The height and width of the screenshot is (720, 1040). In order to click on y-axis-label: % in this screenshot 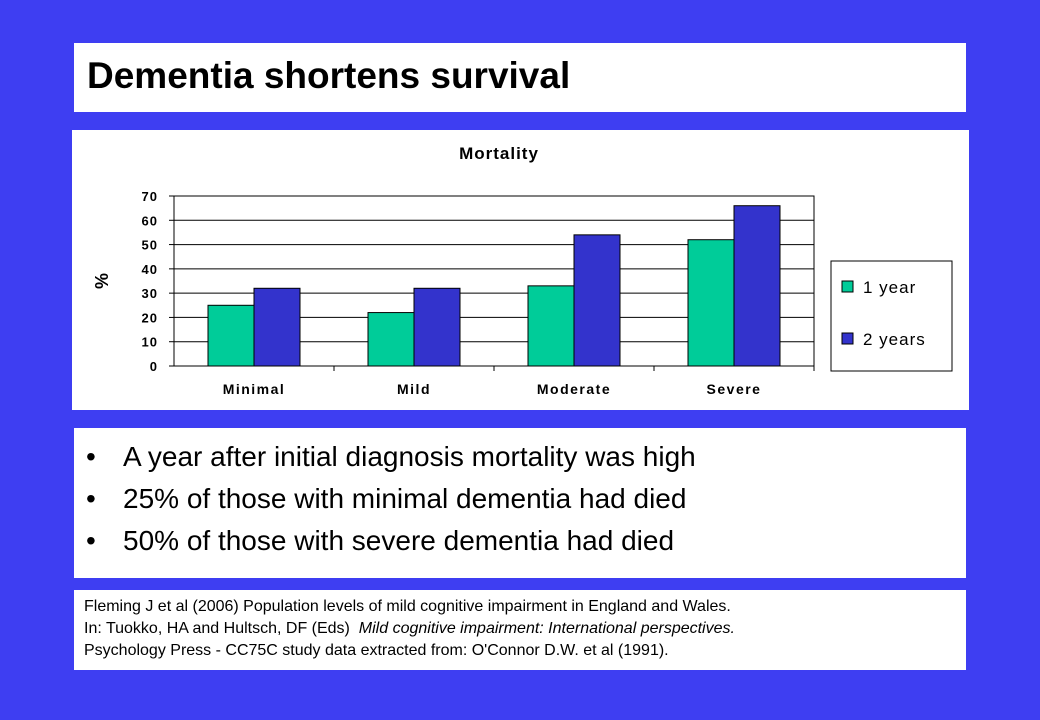, I will do `click(102, 281)`.